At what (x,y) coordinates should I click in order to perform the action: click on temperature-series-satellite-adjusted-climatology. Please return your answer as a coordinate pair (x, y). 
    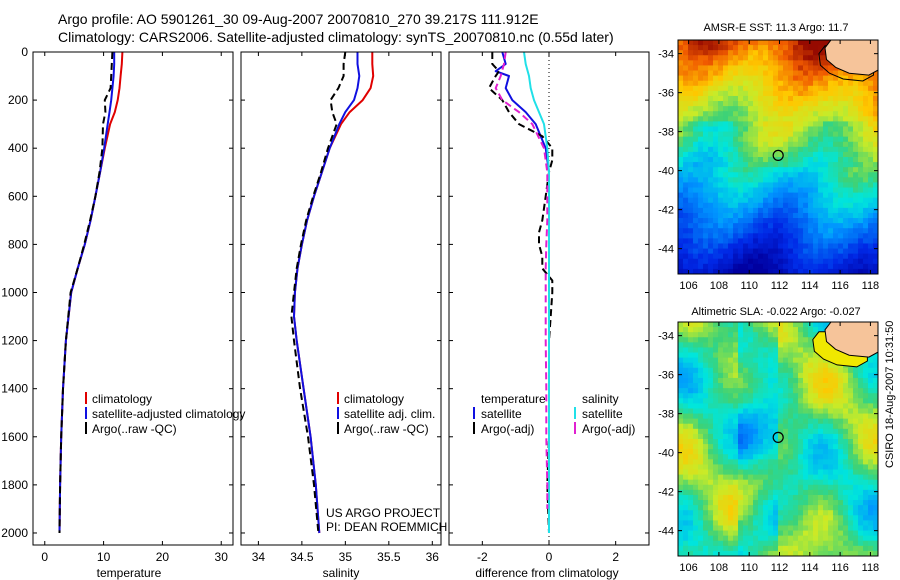
    Looking at the image, I should click on (87, 293).